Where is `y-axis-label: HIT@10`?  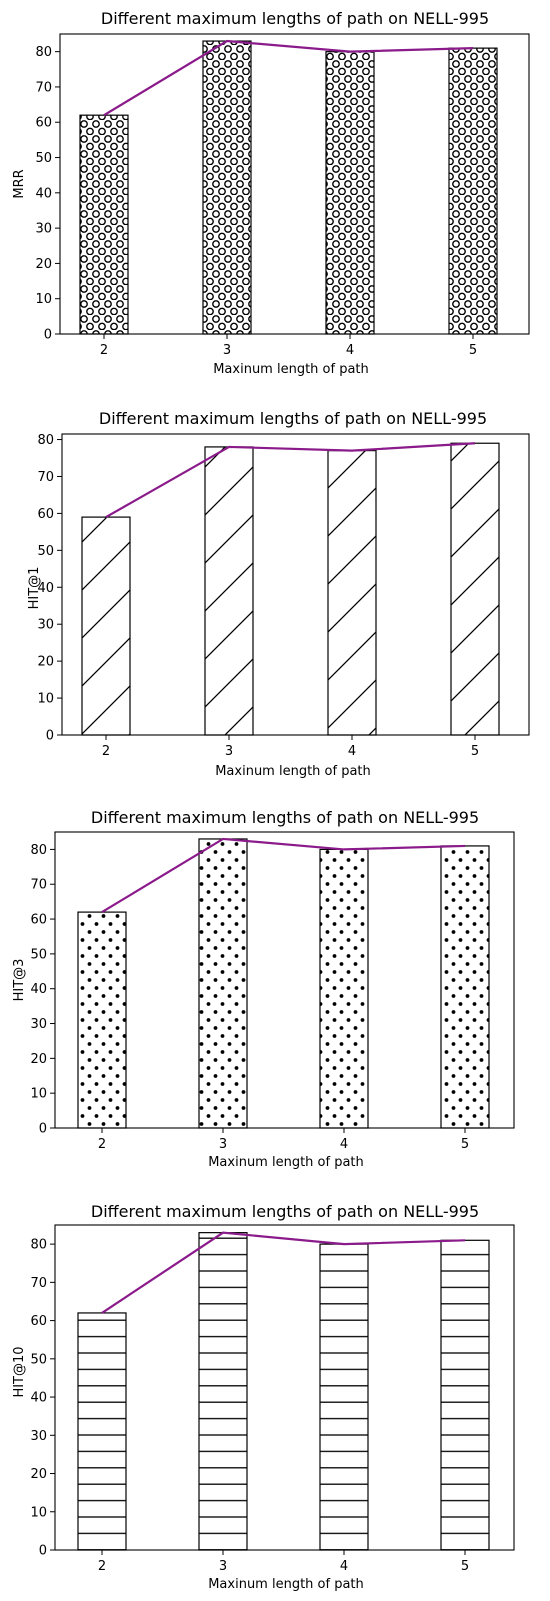 y-axis-label: HIT@10 is located at coordinates (19, 1371).